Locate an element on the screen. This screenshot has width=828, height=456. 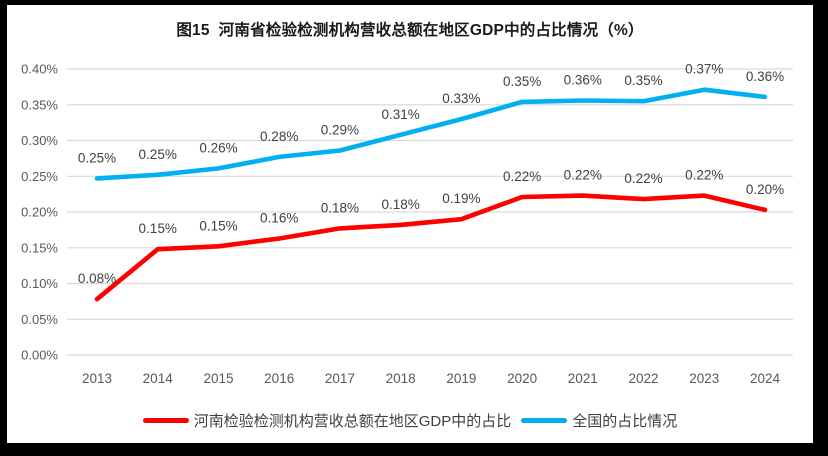
legend-item-henan: 河南检验检测机构营收总额在地区GDP中的占比 is located at coordinates (327, 420).